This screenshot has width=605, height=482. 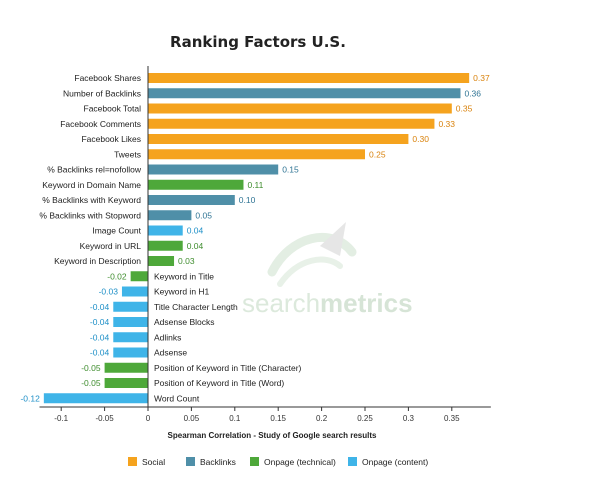 What do you see at coordinates (100, 124) in the screenshot?
I see `category-label: Facebook Comments` at bounding box center [100, 124].